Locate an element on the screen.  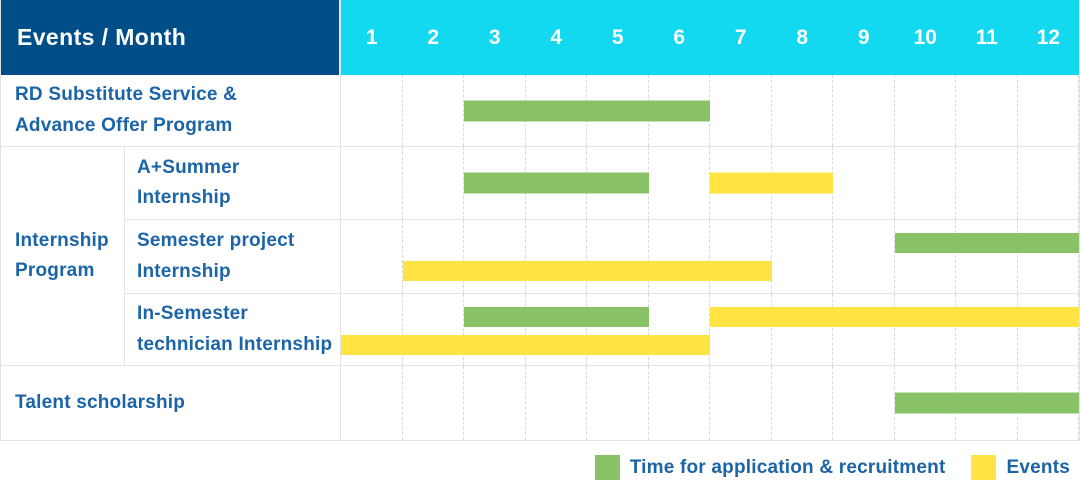
timeline-semester-project-internship is located at coordinates (710, 257).